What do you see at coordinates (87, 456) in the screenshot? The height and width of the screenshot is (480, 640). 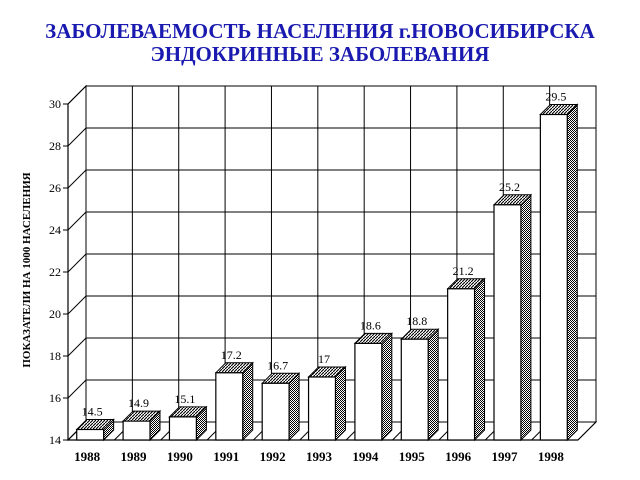 I see `x-tick-label: 1988` at bounding box center [87, 456].